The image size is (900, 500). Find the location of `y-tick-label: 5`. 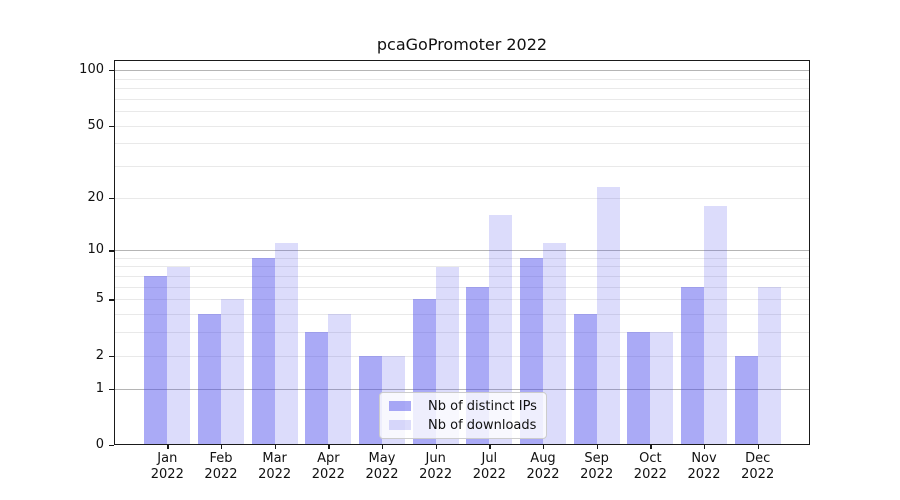

y-tick-label: 5 is located at coordinates (99, 299).